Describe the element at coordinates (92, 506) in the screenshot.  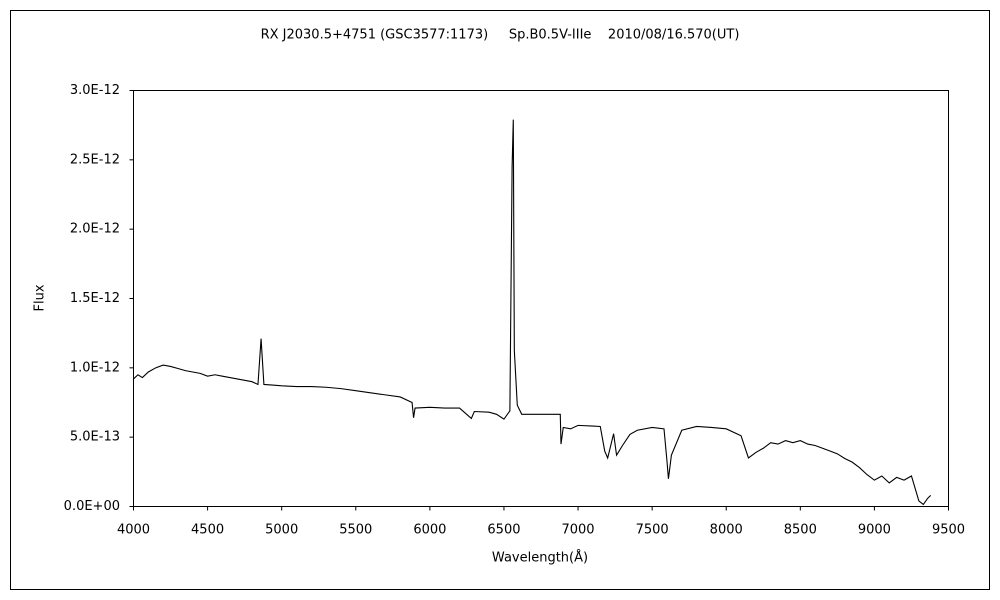
I see `y-tick-label: 0.0E+00` at that location.